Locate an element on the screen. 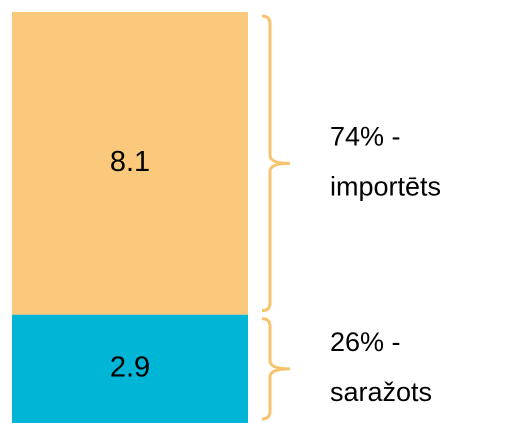 Image resolution: width=510 pixels, height=423 pixels. annotation: saražots is located at coordinates (381, 392).